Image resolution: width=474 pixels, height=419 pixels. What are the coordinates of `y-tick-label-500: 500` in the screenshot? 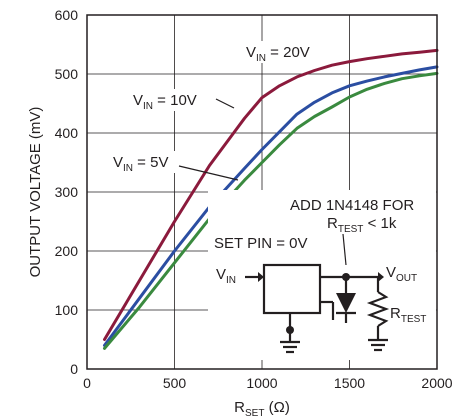 It's located at (67, 74).